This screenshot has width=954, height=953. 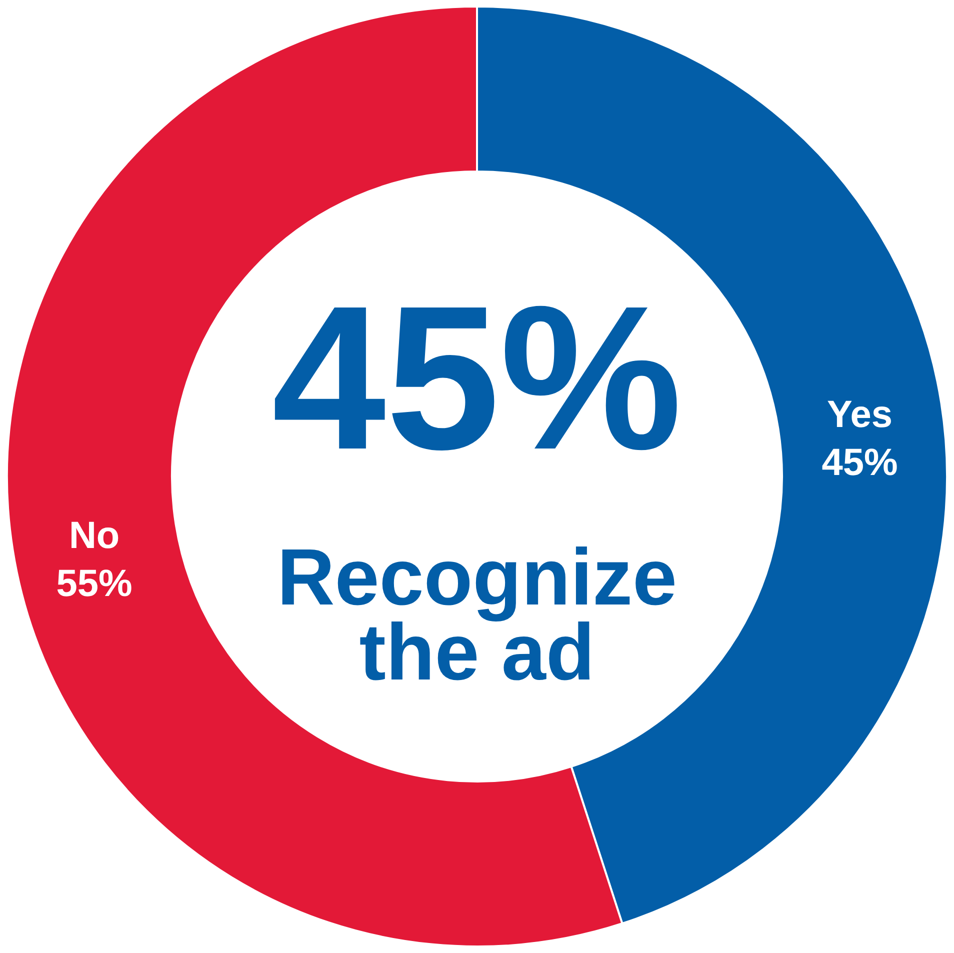 I want to click on text: 45%, so click(x=477, y=378).